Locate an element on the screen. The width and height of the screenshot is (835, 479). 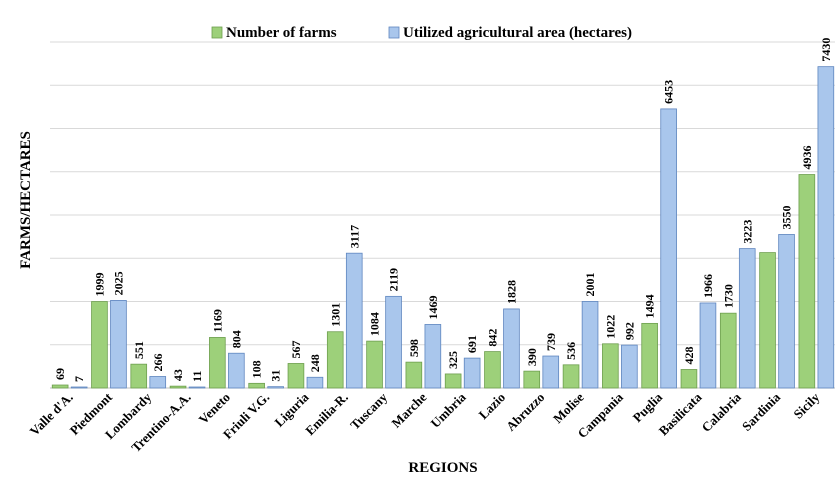
value-label-farms-5: 108 is located at coordinates (257, 369).